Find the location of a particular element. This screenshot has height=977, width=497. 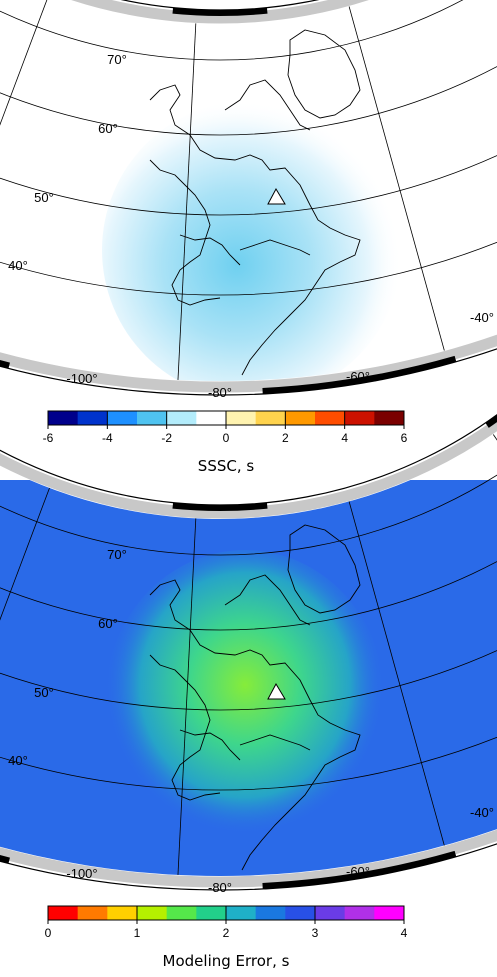

sssc-colorbar: -6 -4 -2 0 2 4 6 is located at coordinates (225, 427).